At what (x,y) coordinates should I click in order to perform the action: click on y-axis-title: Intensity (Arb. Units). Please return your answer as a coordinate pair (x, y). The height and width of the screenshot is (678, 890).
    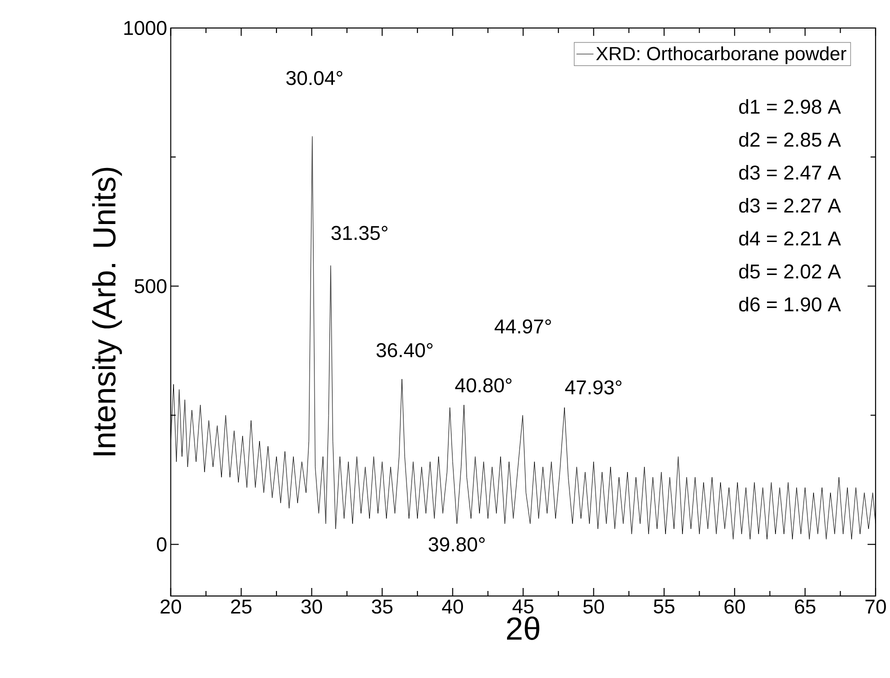
    Looking at the image, I should click on (107, 312).